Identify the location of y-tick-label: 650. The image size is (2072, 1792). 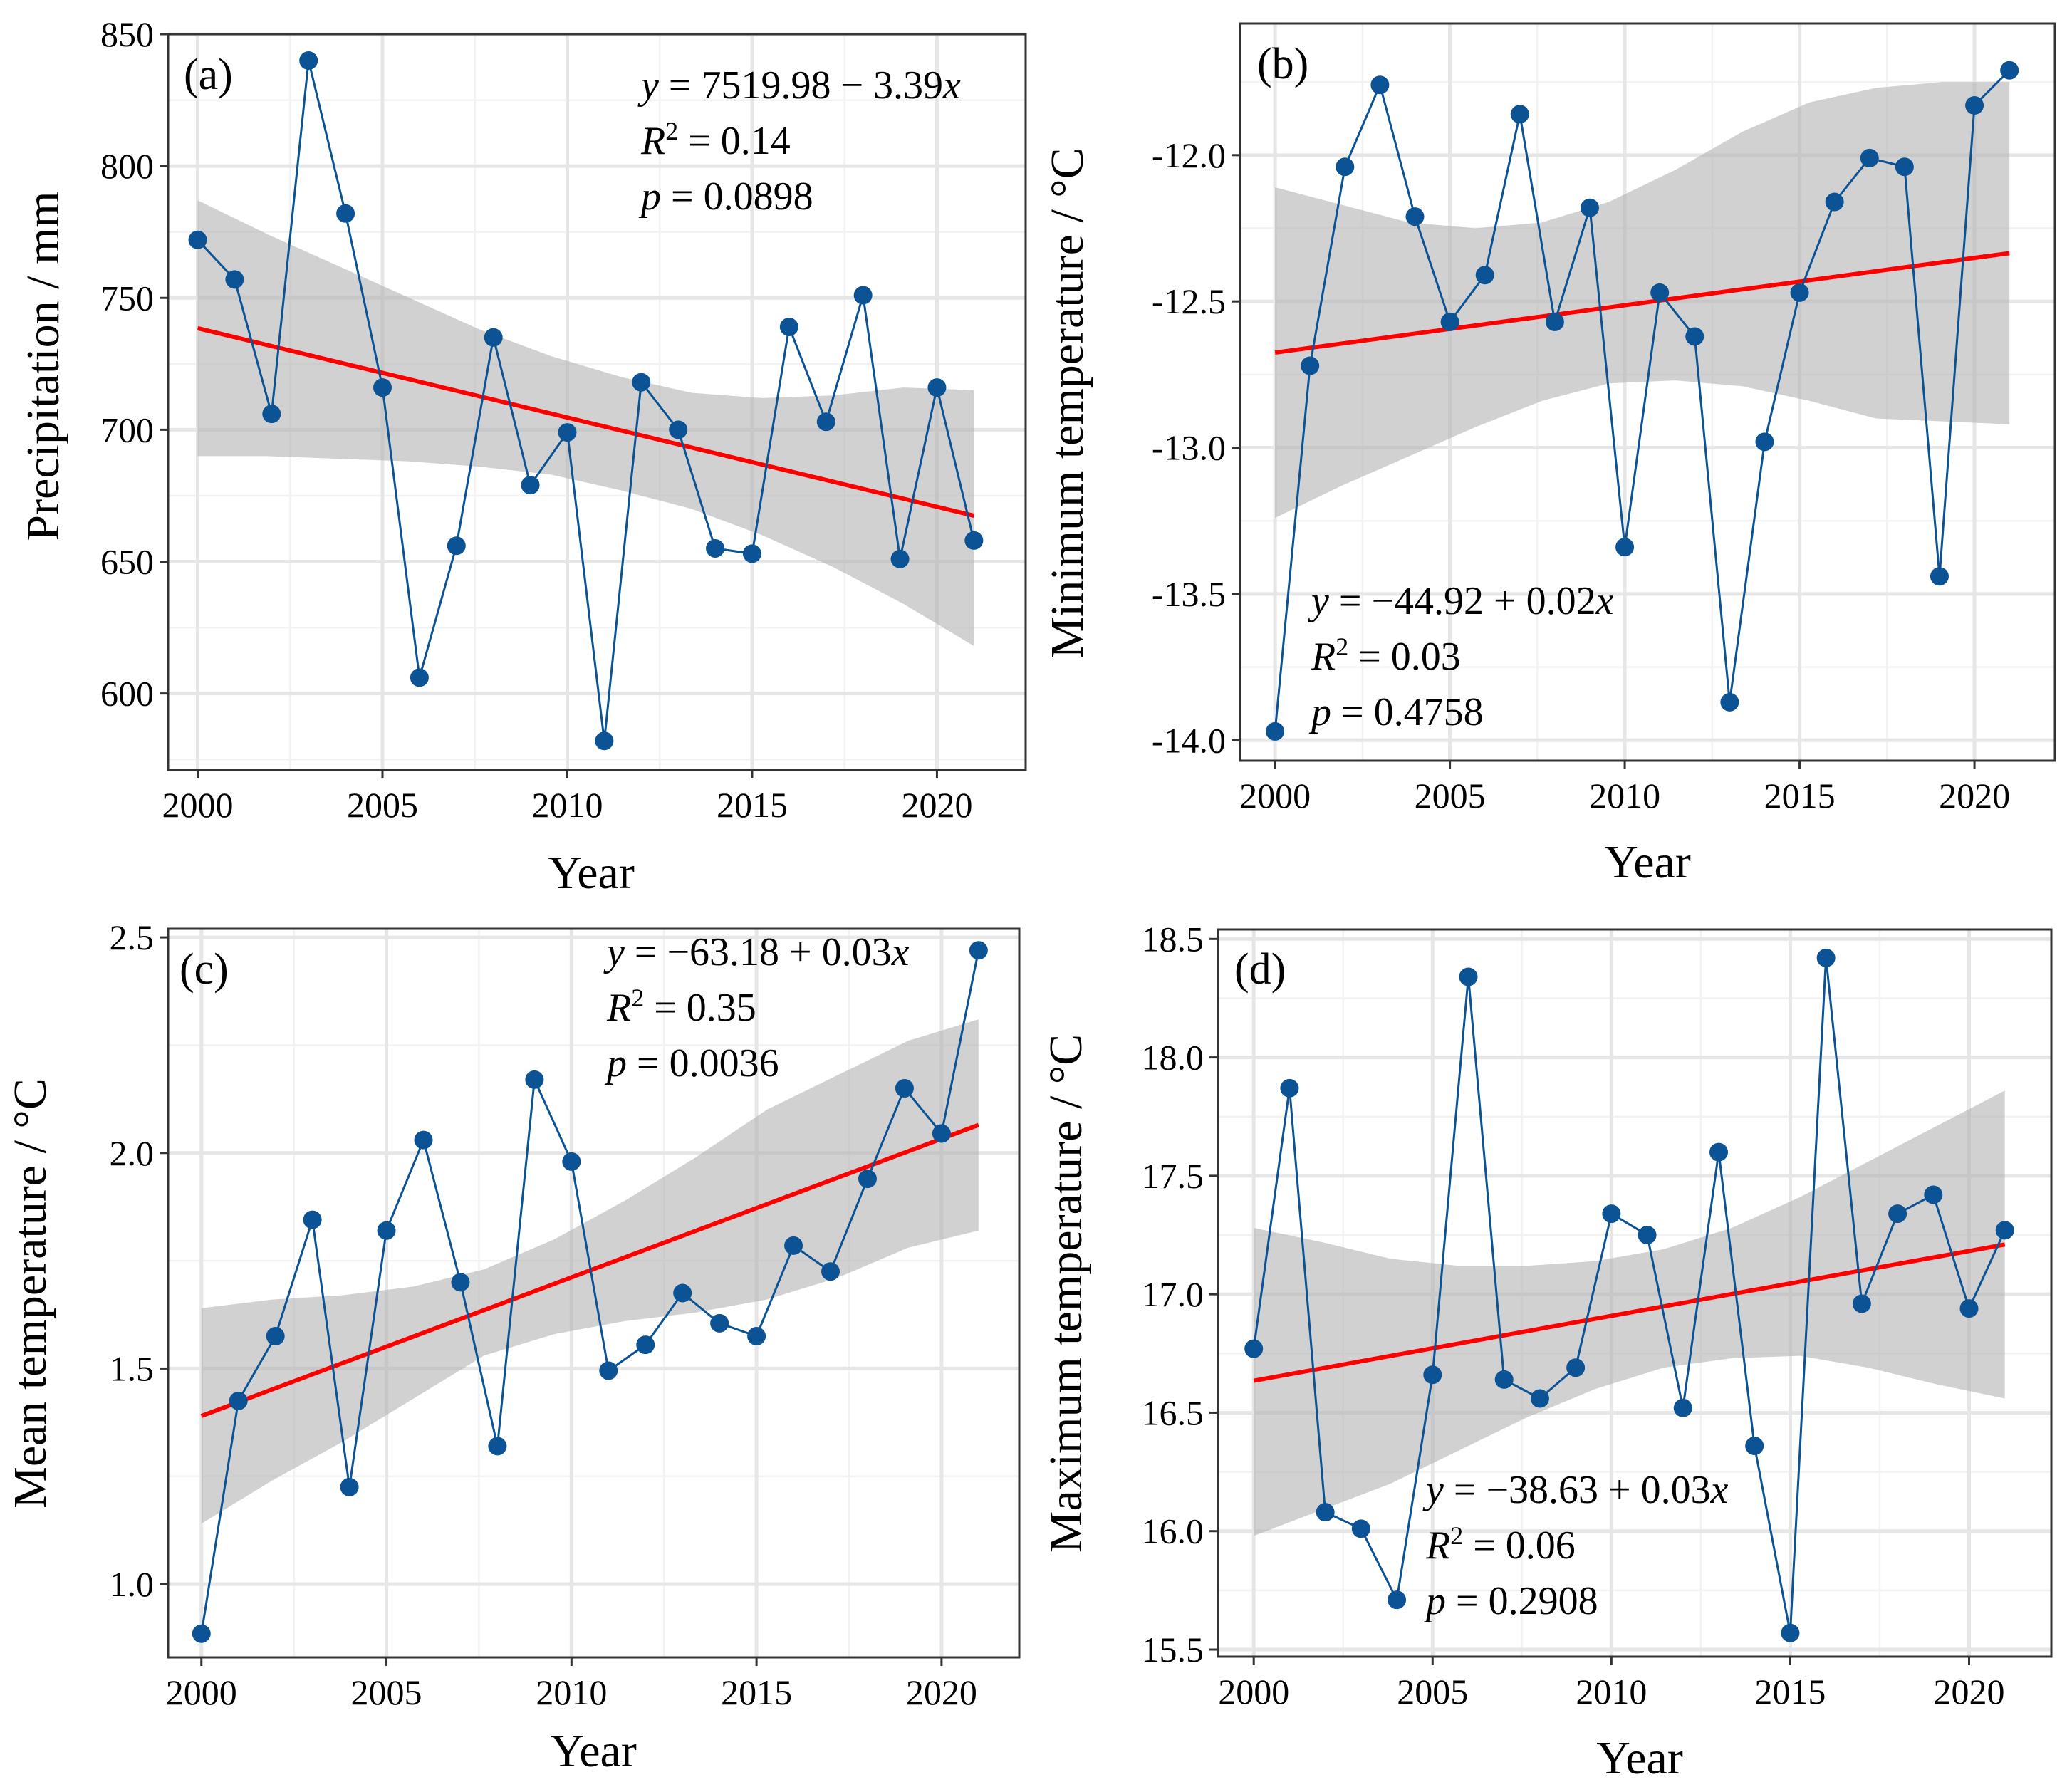
(127, 562).